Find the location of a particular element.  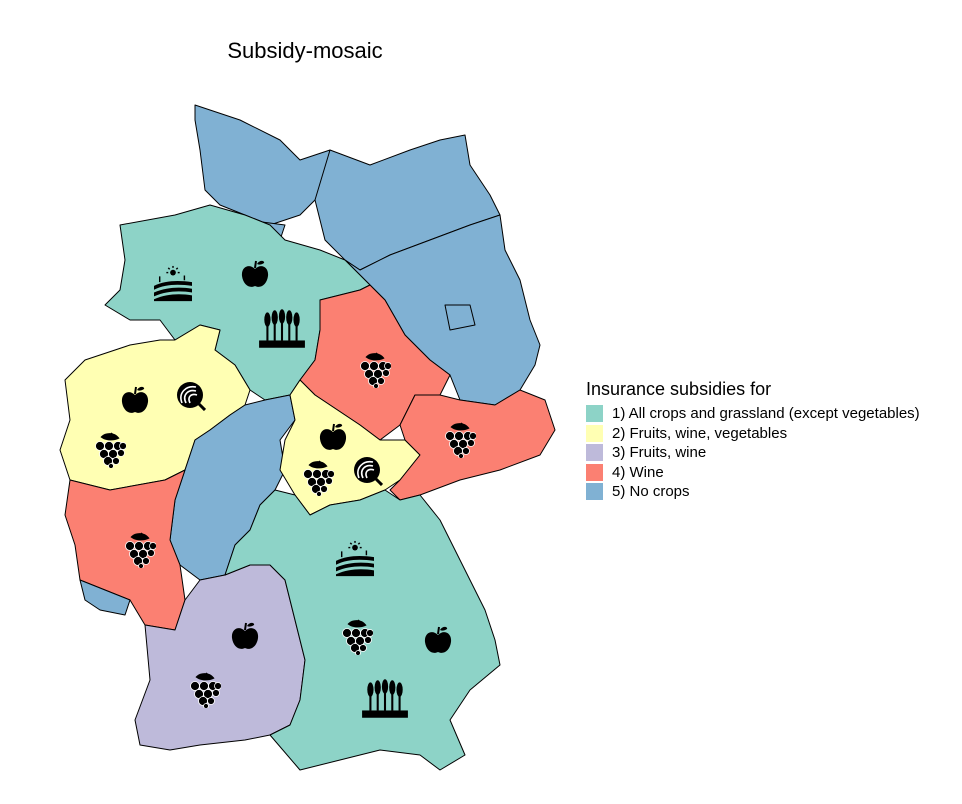

map-title: Subsidy-mosaic is located at coordinates (305, 50).